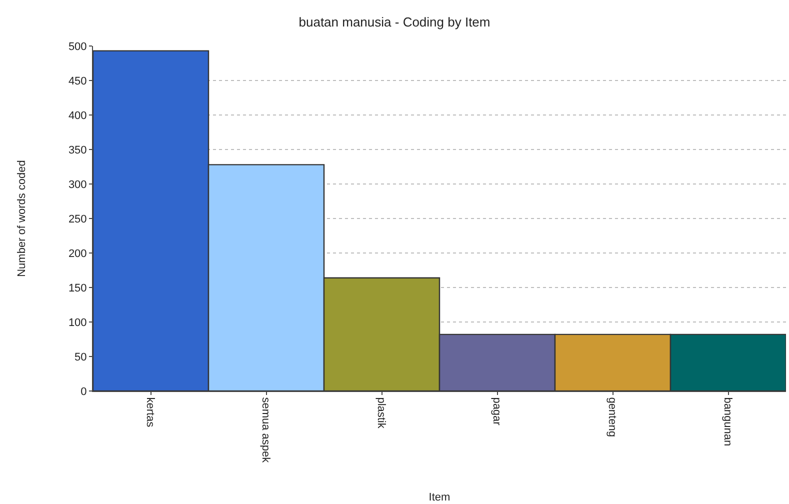  Describe the element at coordinates (80, 357) in the screenshot. I see `y-tick-label: 50` at that location.